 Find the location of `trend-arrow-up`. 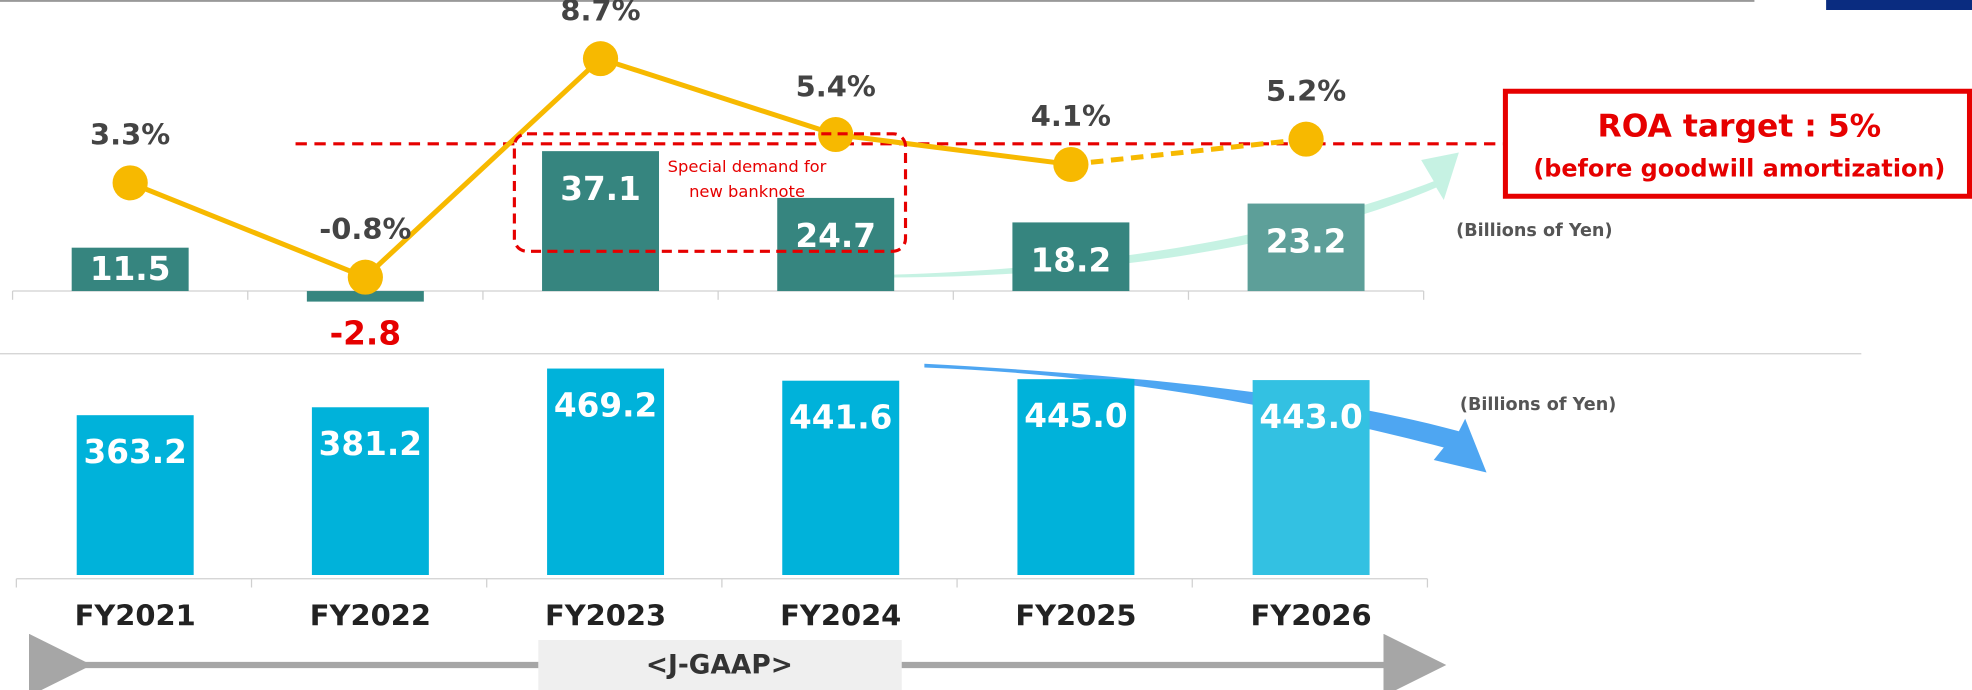

trend-arrow-up is located at coordinates (1169, 215).